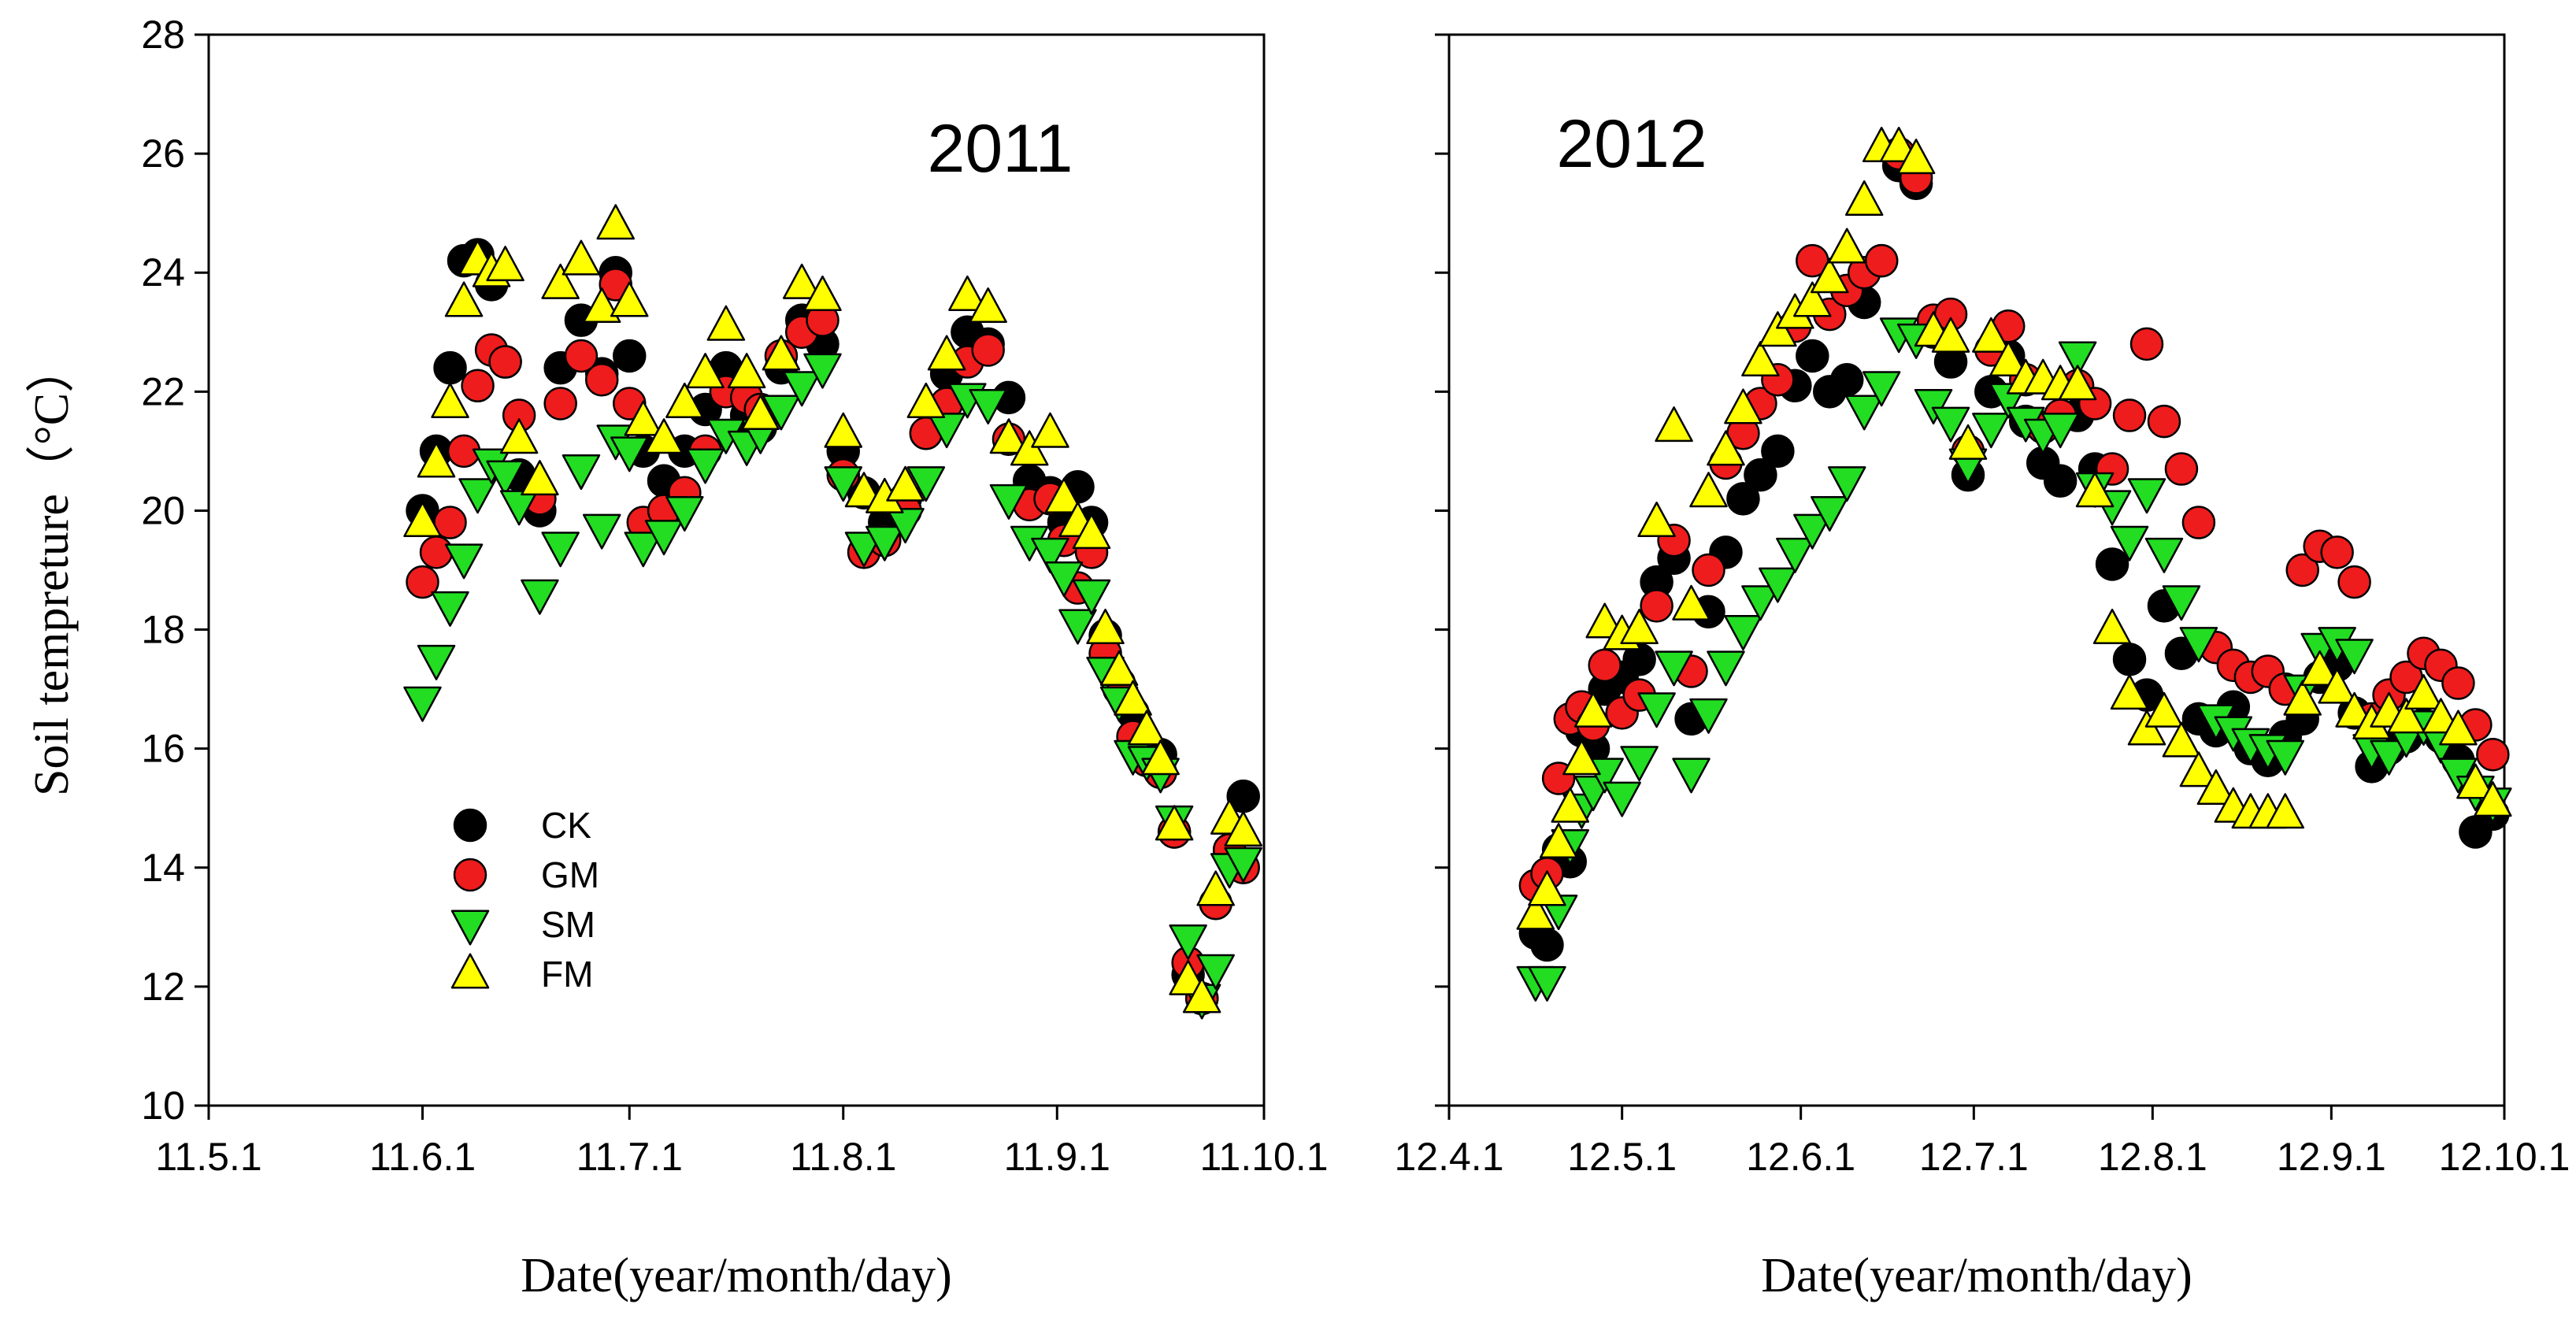  Describe the element at coordinates (470, 875) in the screenshot. I see `legend-marker-gm` at that location.